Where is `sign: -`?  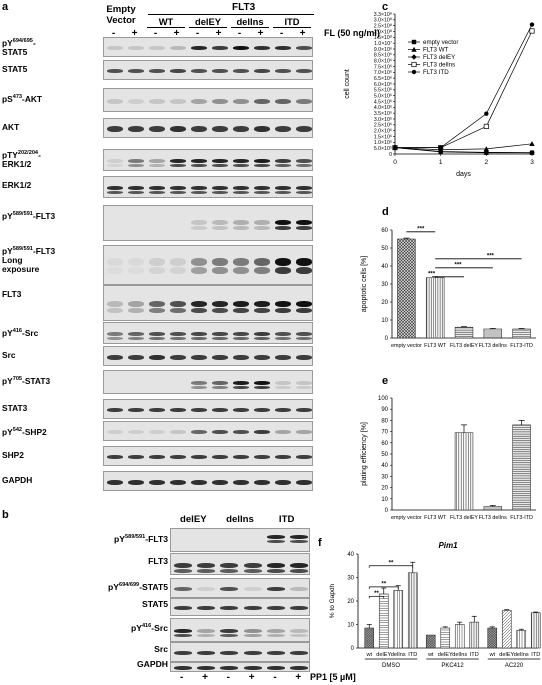
sign: - is located at coordinates (155, 33).